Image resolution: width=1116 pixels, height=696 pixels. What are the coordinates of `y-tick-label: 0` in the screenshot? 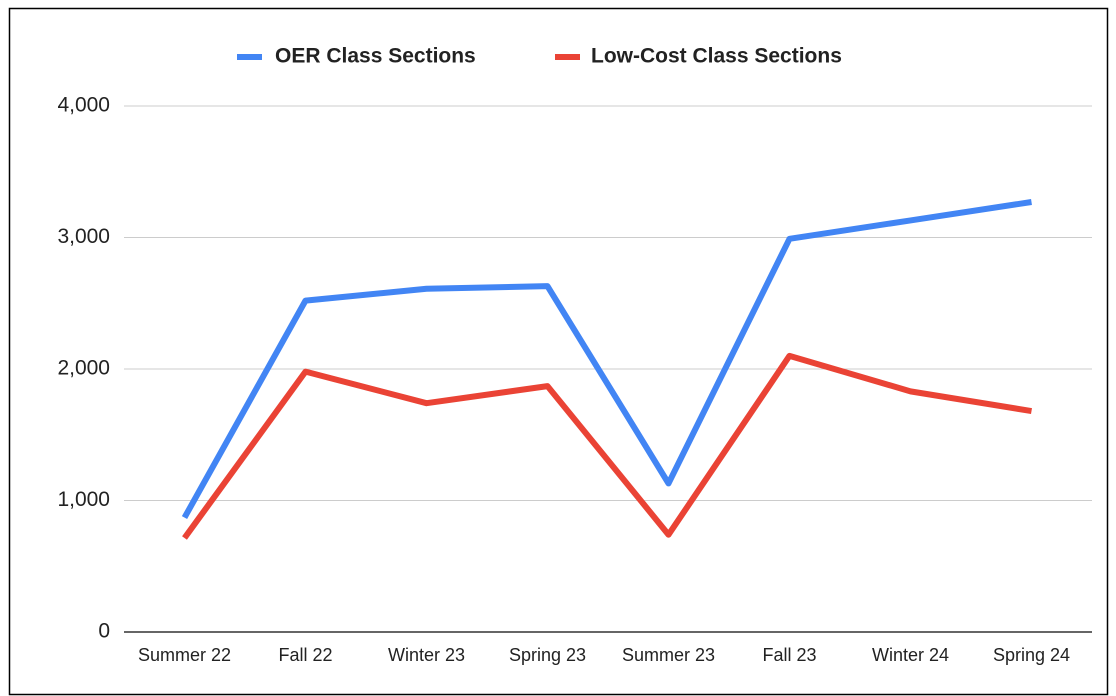 It's located at (104, 631).